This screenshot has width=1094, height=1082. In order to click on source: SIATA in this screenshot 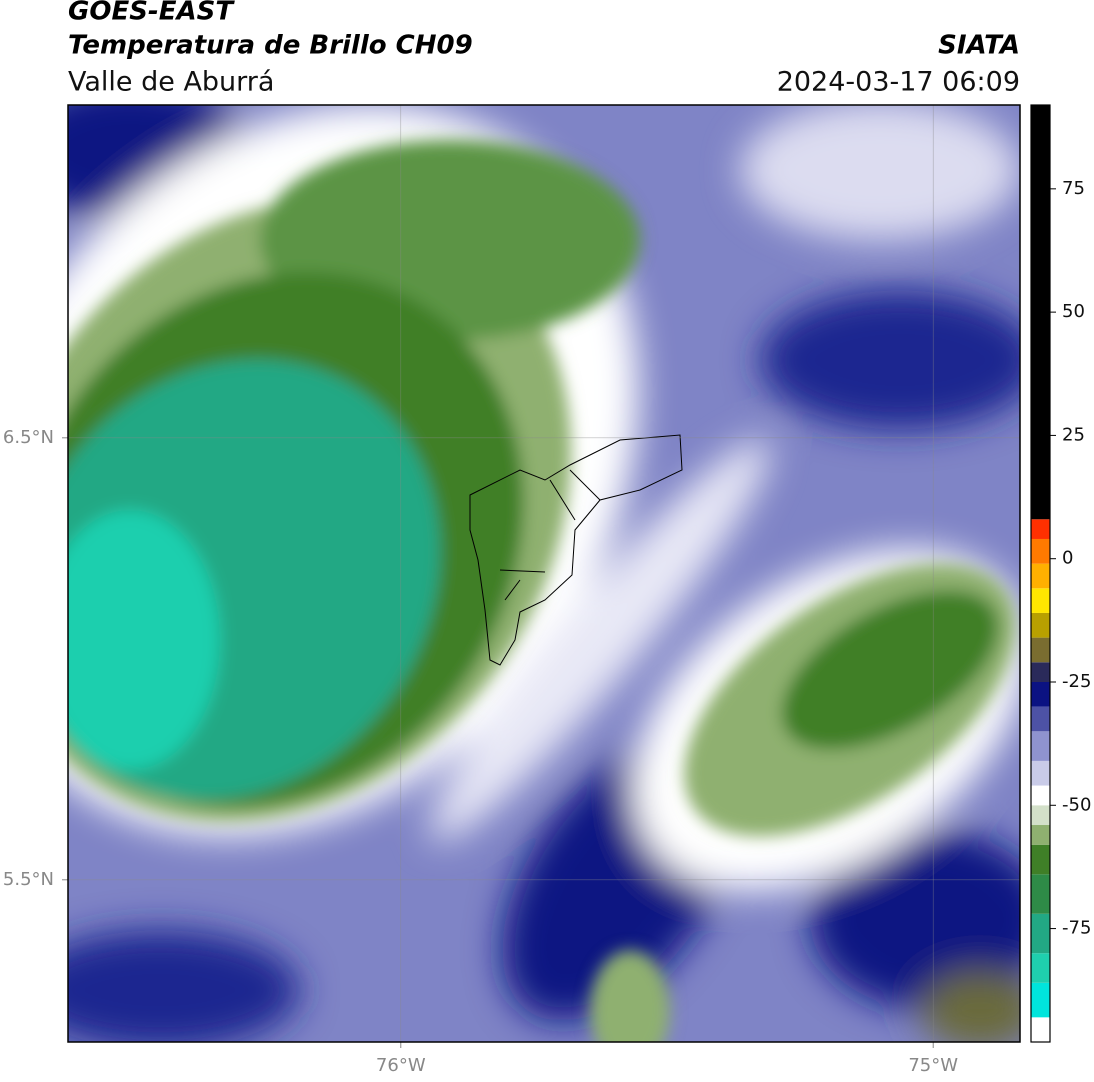, I will do `click(979, 46)`.